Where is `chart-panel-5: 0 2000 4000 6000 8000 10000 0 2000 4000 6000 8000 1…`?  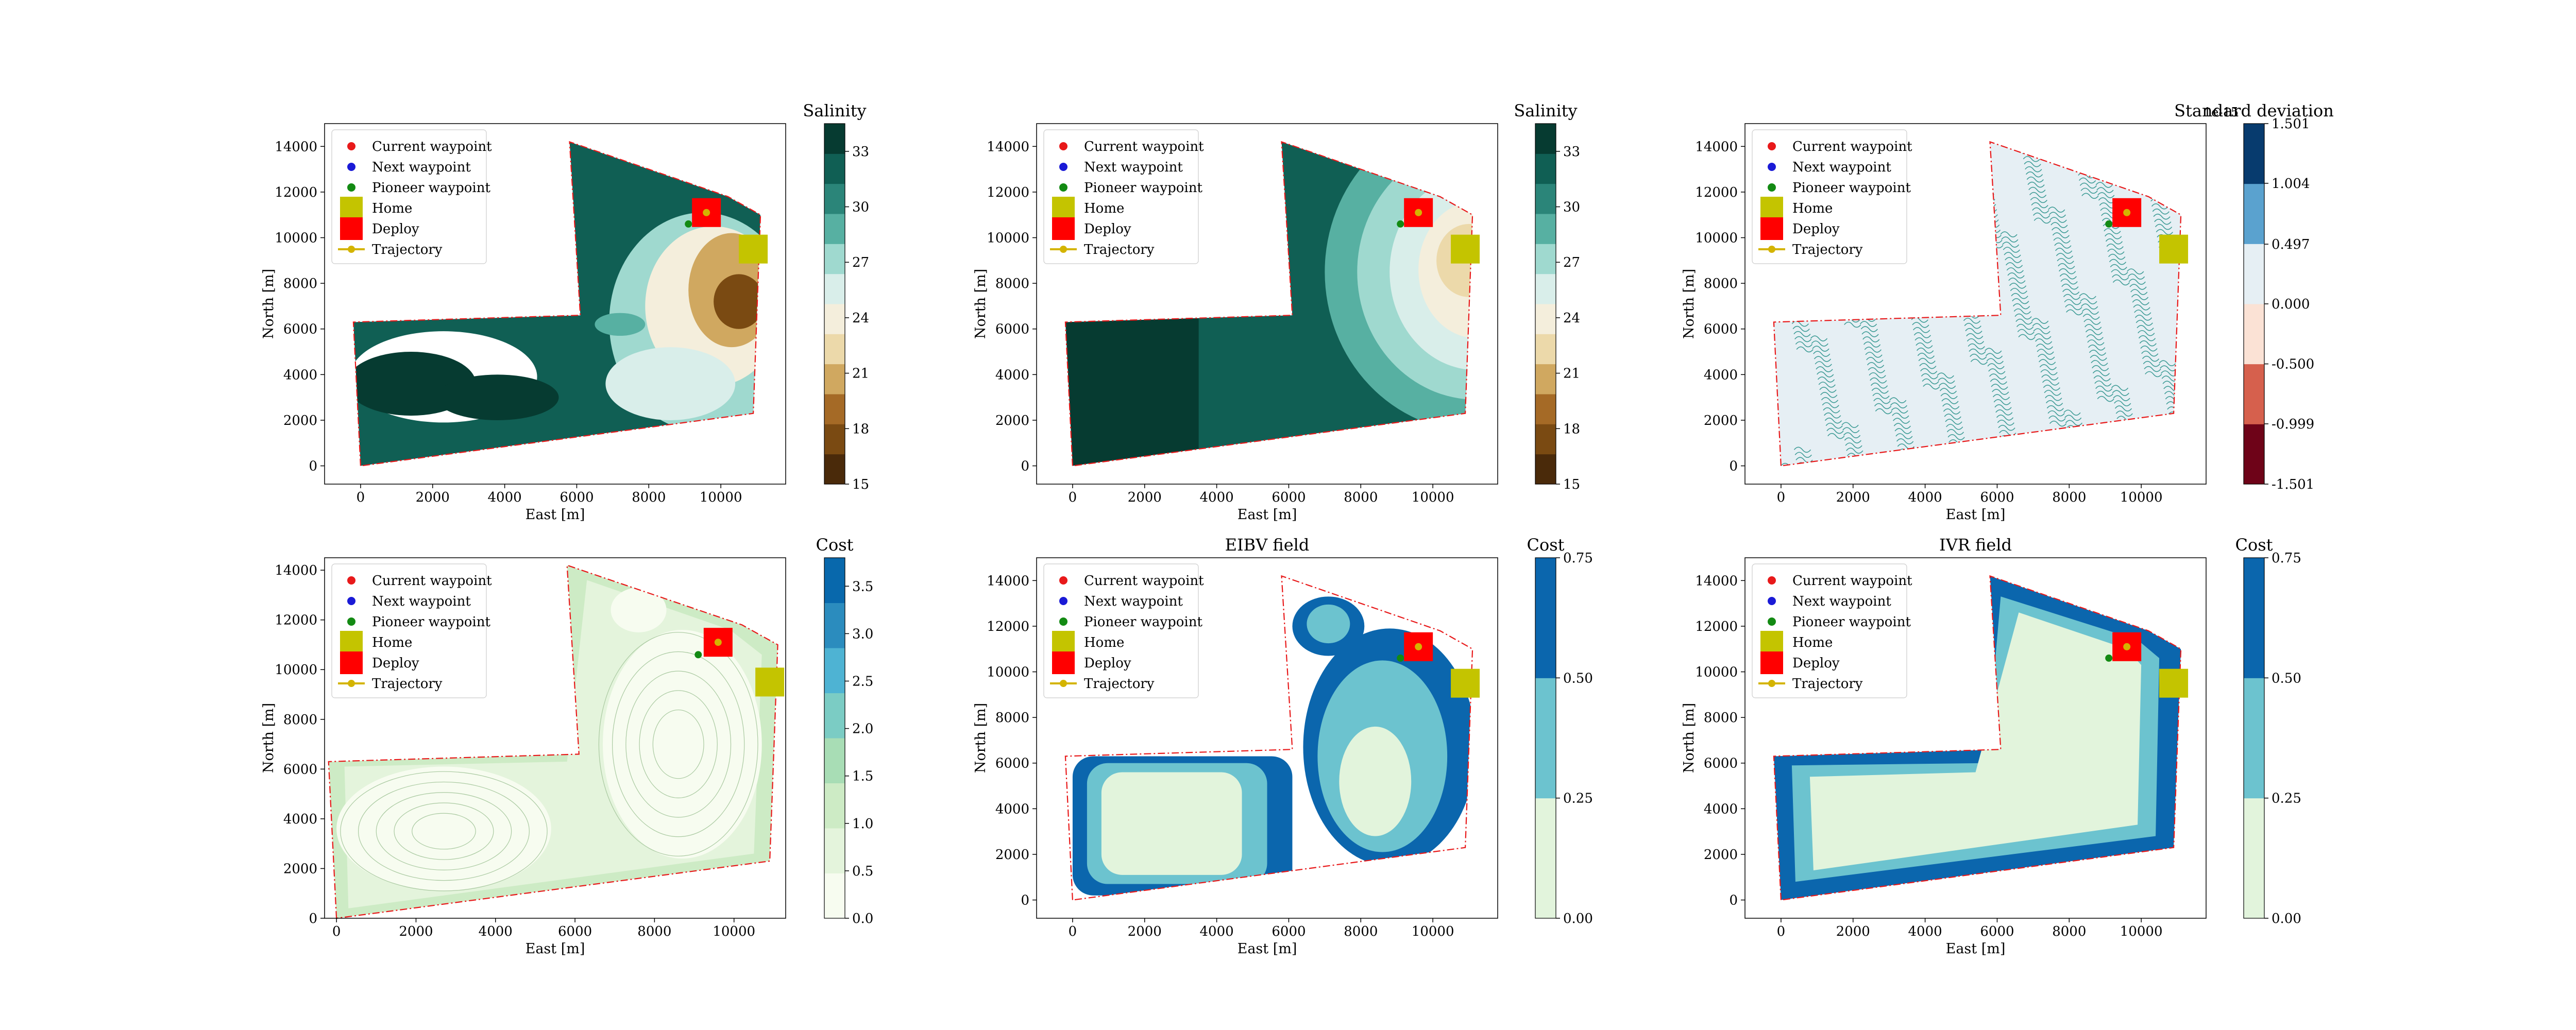 chart-panel-5: 0 2000 4000 6000 8000 10000 0 2000 4000 6000 8000 1… is located at coordinates (1283, 746).